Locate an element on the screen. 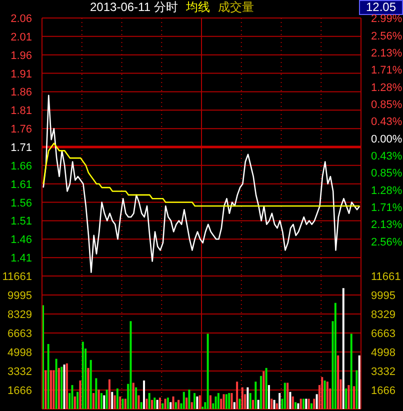  y-tick-label: 1.81 is located at coordinates (21, 111).